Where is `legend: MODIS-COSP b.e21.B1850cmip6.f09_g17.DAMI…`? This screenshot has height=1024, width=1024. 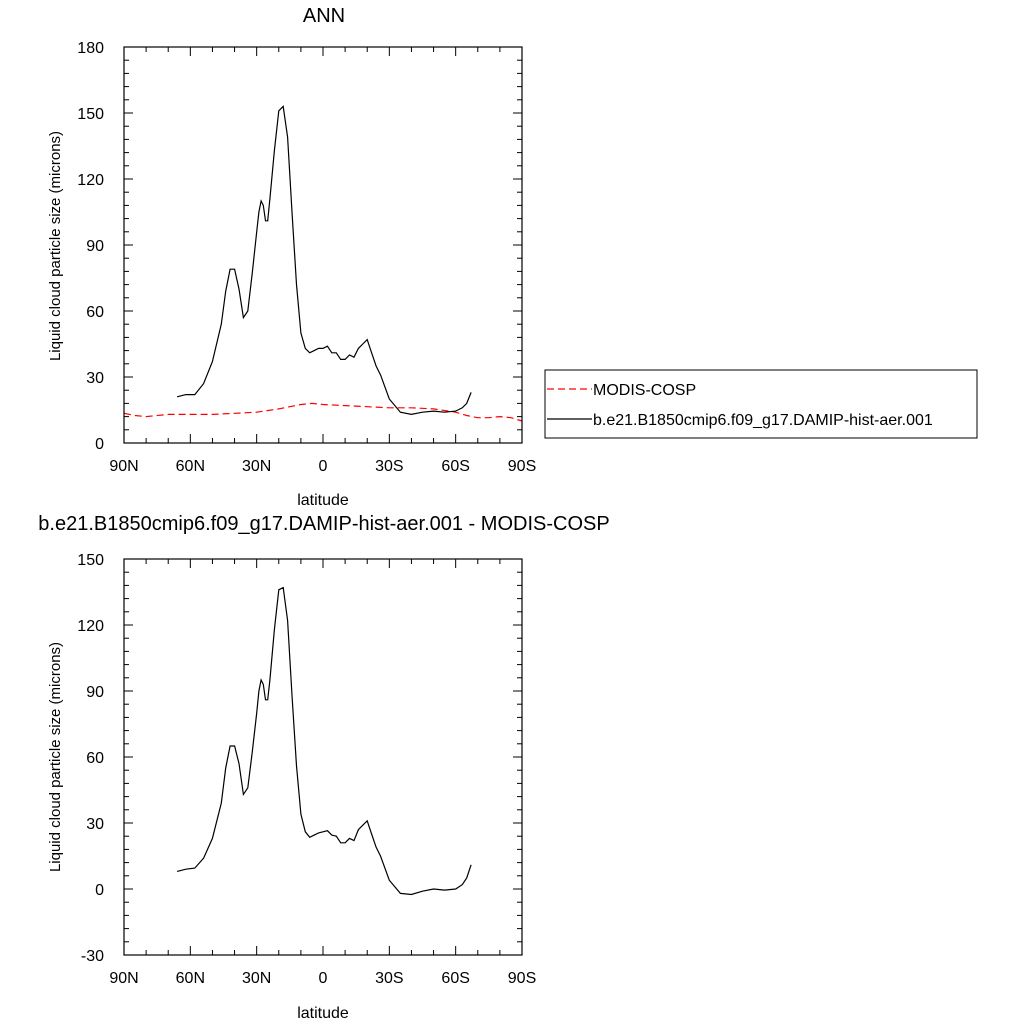 legend: MODIS-COSP b.e21.B1850cmip6.f09_g17.DAMI… is located at coordinates (761, 404).